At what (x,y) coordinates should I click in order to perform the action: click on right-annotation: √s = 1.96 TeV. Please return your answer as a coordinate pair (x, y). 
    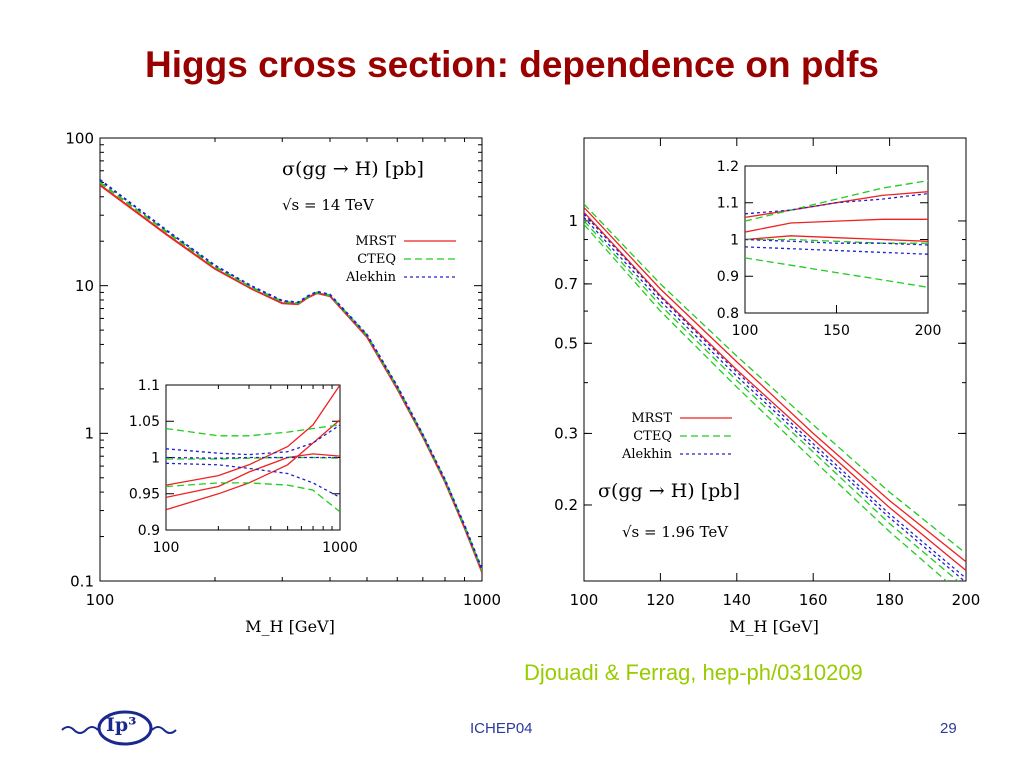
    Looking at the image, I should click on (675, 532).